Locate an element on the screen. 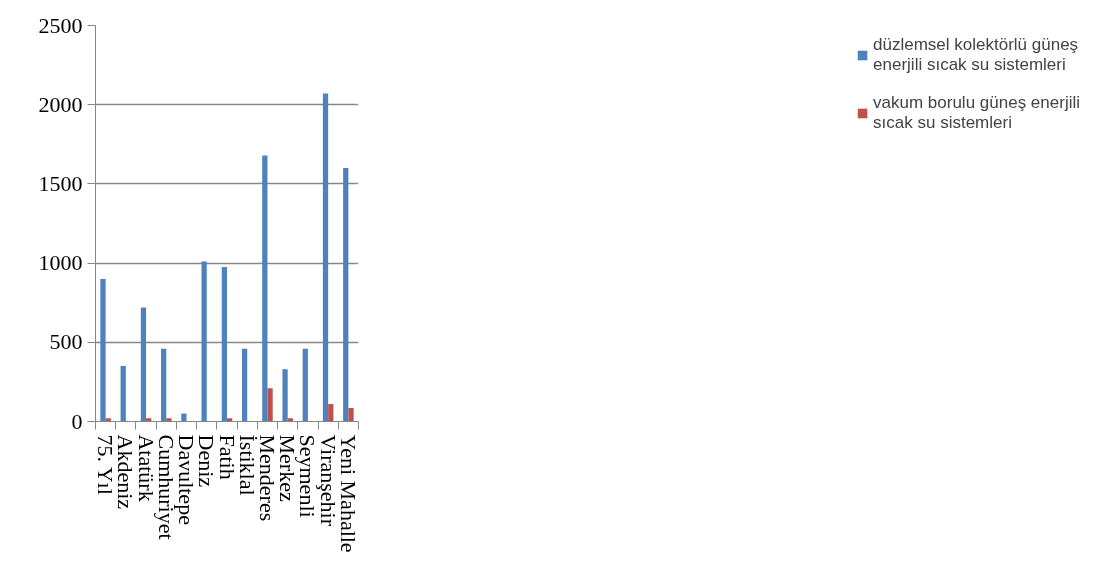  y-tick-label: 2500 is located at coordinates (60, 25).